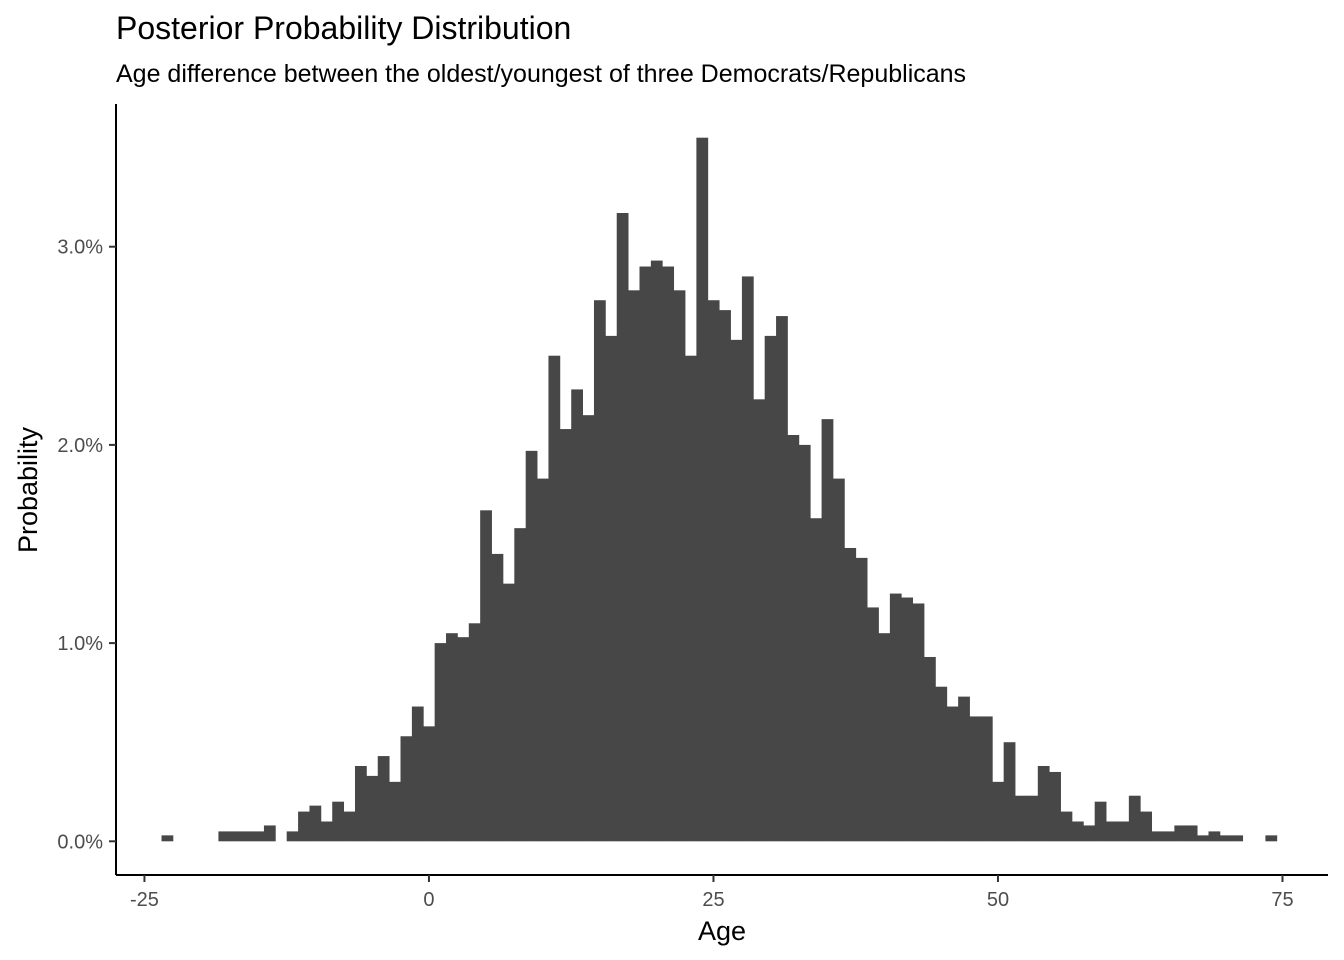  I want to click on y-tick-label: 3.0%, so click(80, 248).